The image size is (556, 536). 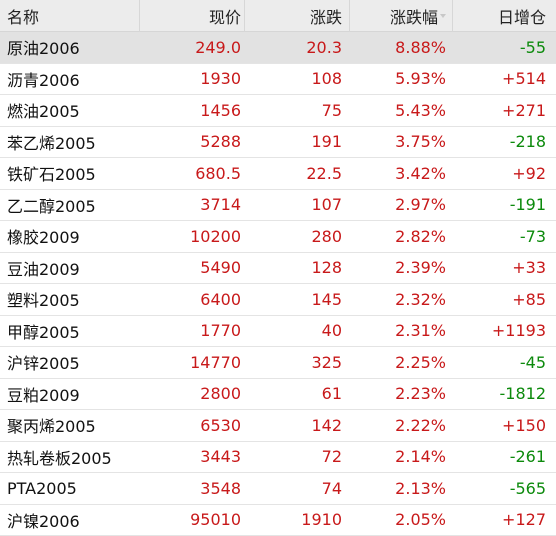 What do you see at coordinates (522, 16) in the screenshot?
I see `header-inc-label: 日增仓` at bounding box center [522, 16].